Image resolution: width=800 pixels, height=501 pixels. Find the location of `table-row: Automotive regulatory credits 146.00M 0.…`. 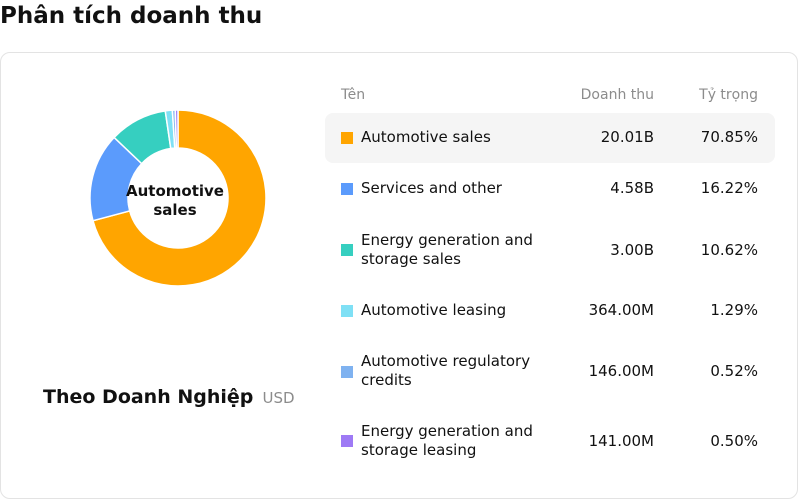

table-row: Automotive regulatory credits 146.00M 0.… is located at coordinates (550, 372).